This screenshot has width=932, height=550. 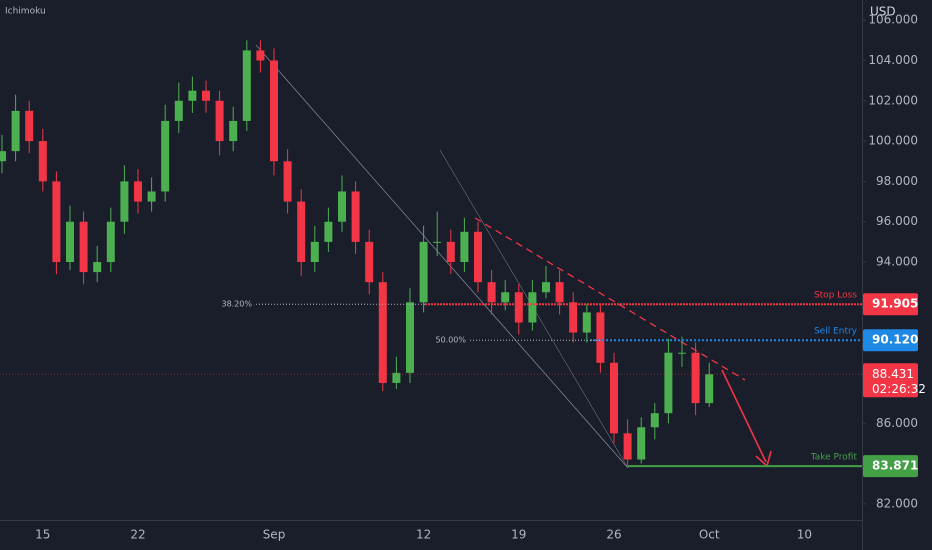 What do you see at coordinates (42, 535) in the screenshot?
I see `x-tick-label: 15` at bounding box center [42, 535].